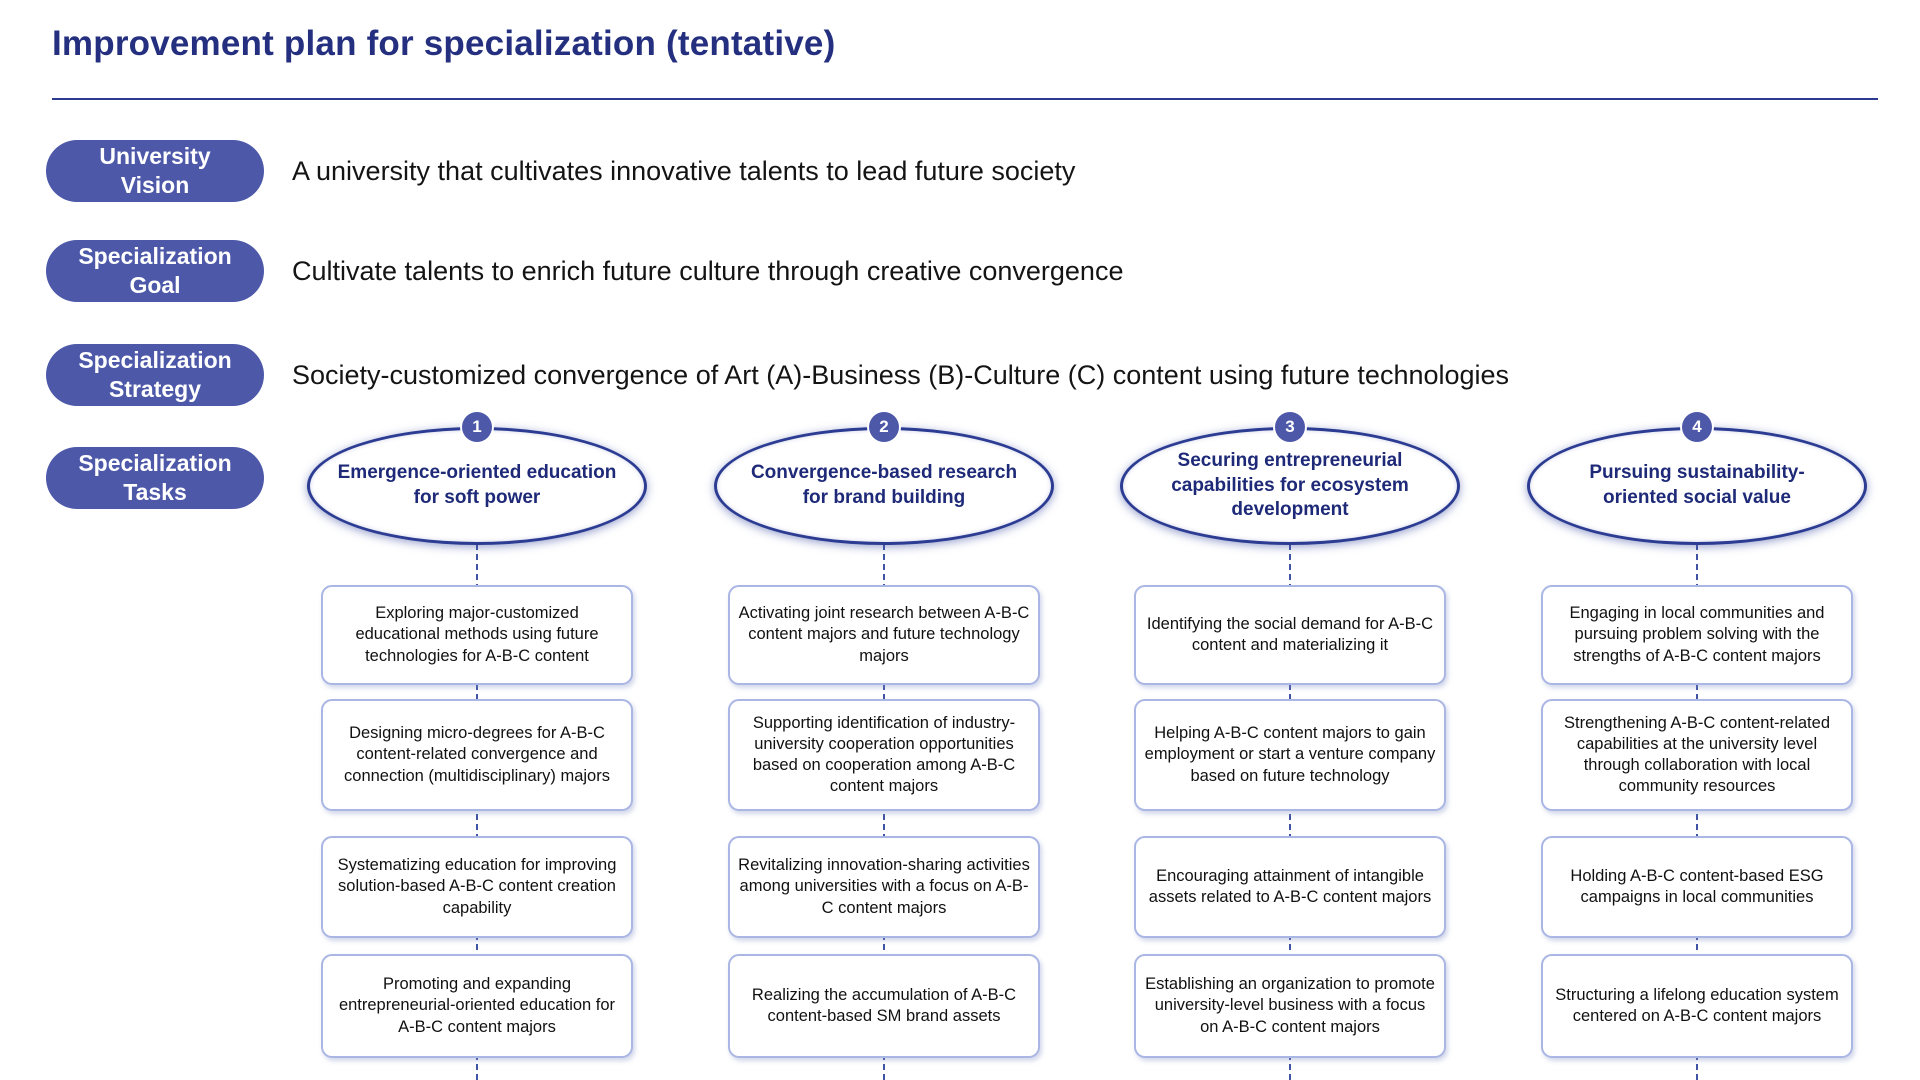 The height and width of the screenshot is (1080, 1920). I want to click on task-number-badge: 1, so click(477, 427).